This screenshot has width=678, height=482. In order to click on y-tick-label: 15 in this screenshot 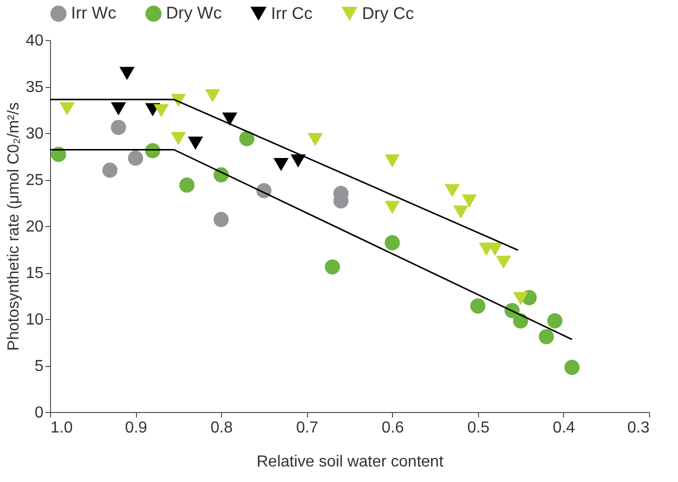, I will do `click(35, 273)`.